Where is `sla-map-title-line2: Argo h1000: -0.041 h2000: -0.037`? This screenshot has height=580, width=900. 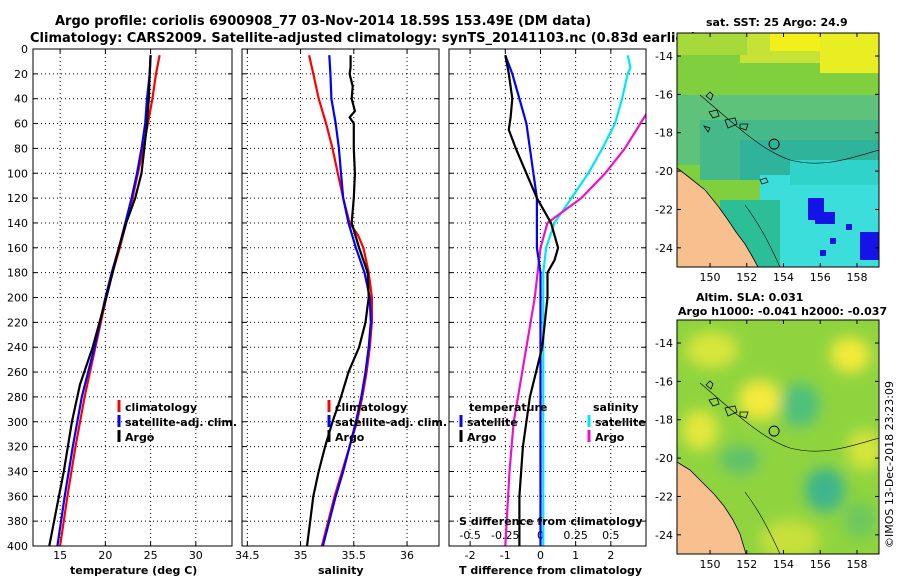 sla-map-title-line2: Argo h1000: -0.041 h2000: -0.037 is located at coordinates (782, 311).